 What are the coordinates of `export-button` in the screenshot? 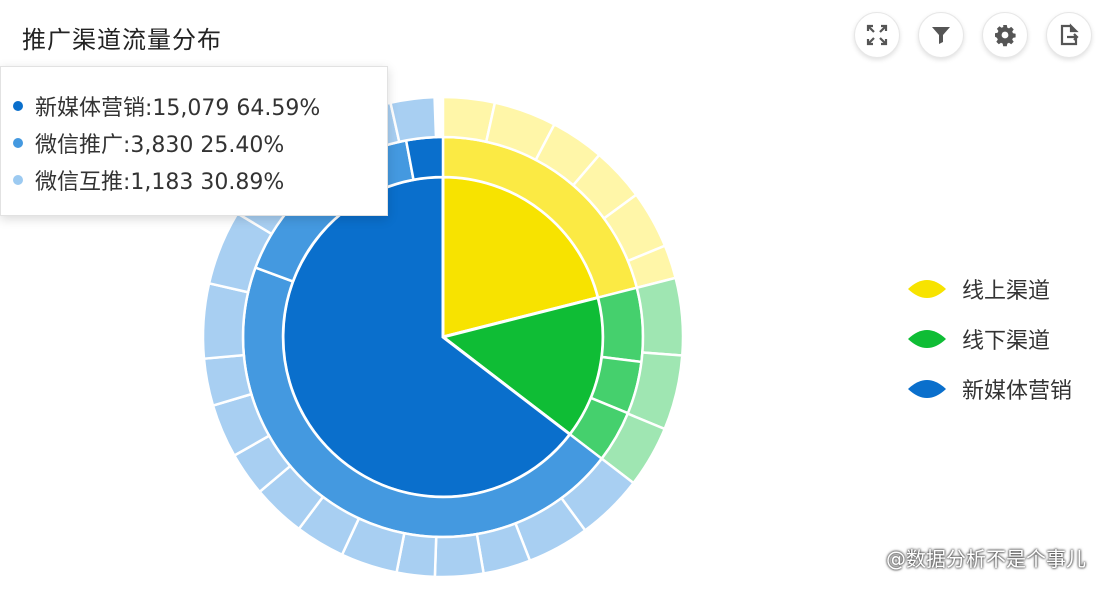 It's located at (1069, 35).